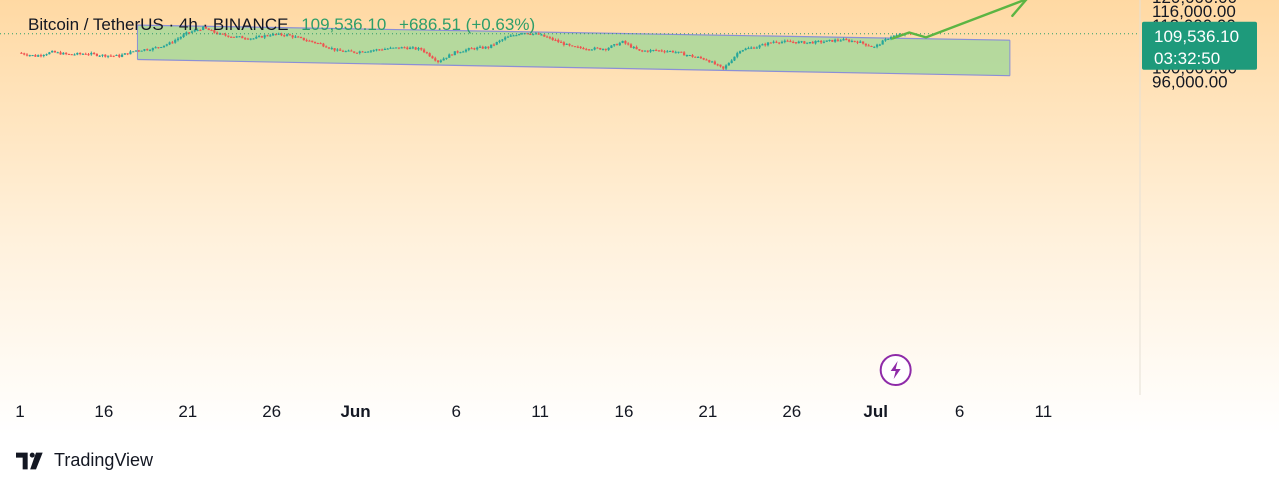 The height and width of the screenshot is (492, 1279). I want to click on tradingview-branding: TradingView, so click(84, 460).